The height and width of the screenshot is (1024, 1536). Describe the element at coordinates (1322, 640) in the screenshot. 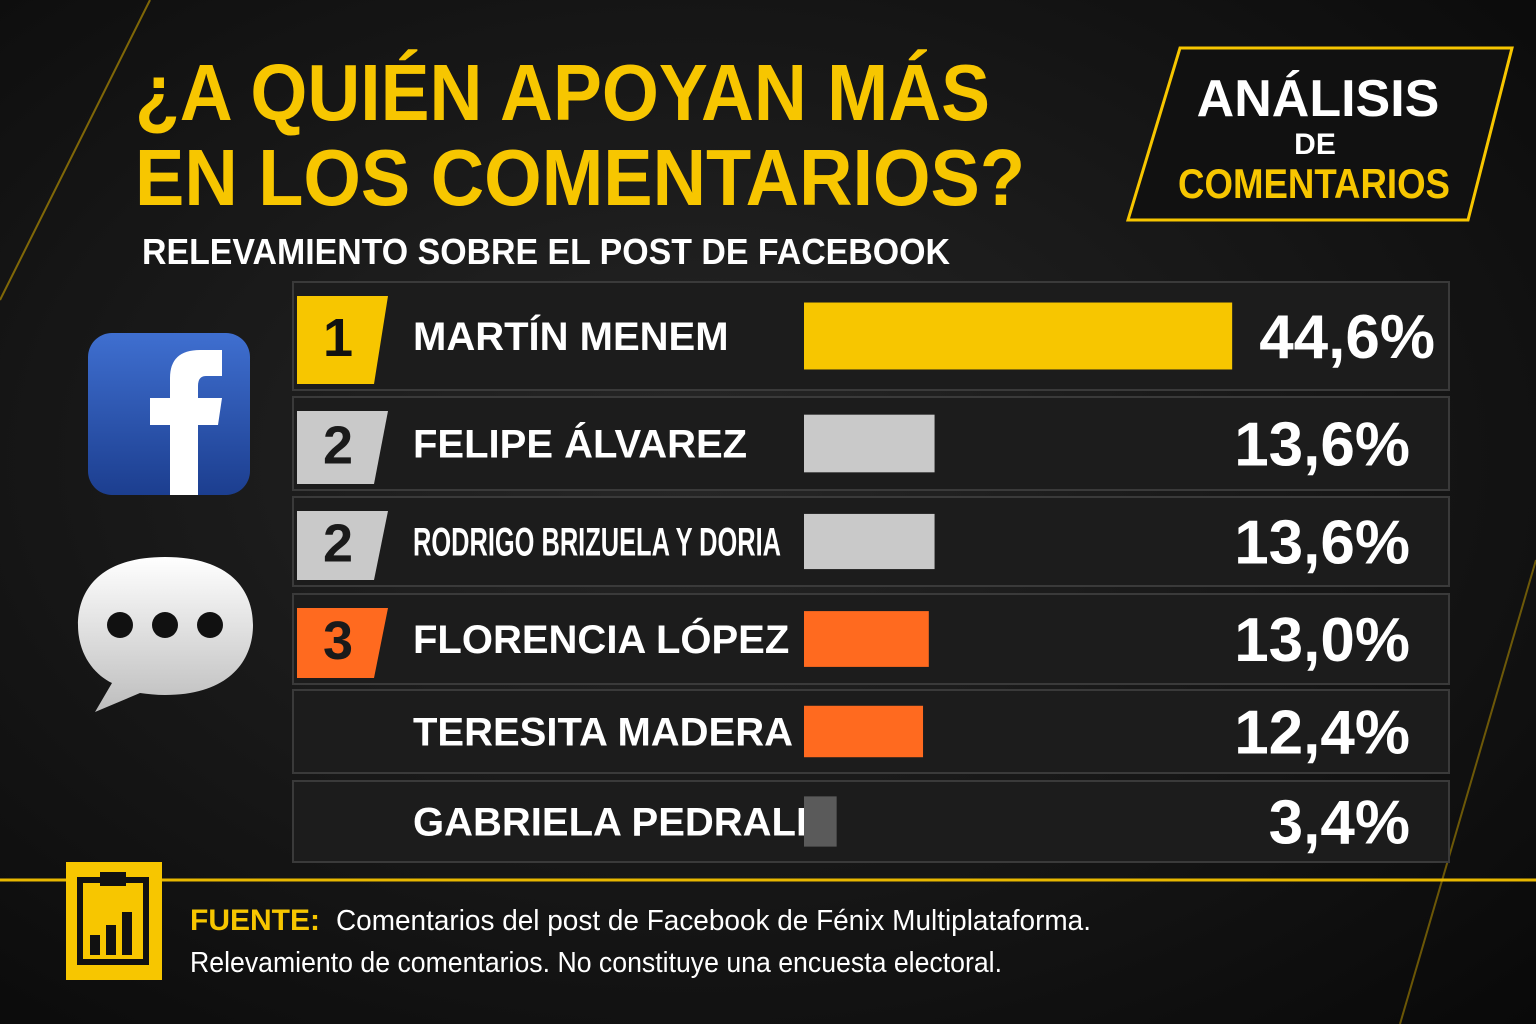

I see `value-label: 13,0%` at that location.